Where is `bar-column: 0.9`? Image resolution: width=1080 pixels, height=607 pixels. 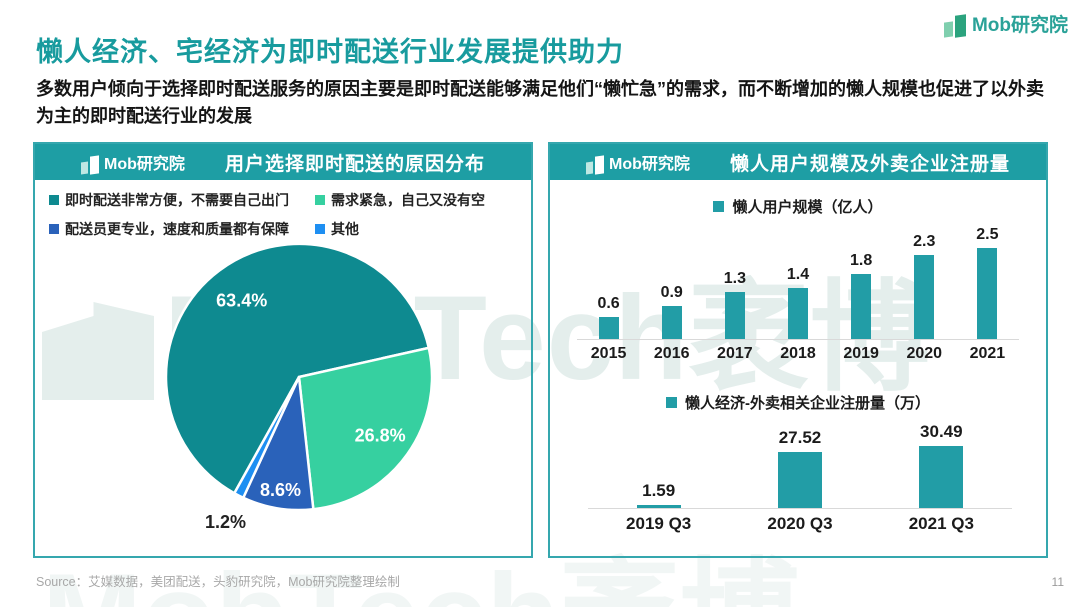 bar-column: 0.9 is located at coordinates (671, 311).